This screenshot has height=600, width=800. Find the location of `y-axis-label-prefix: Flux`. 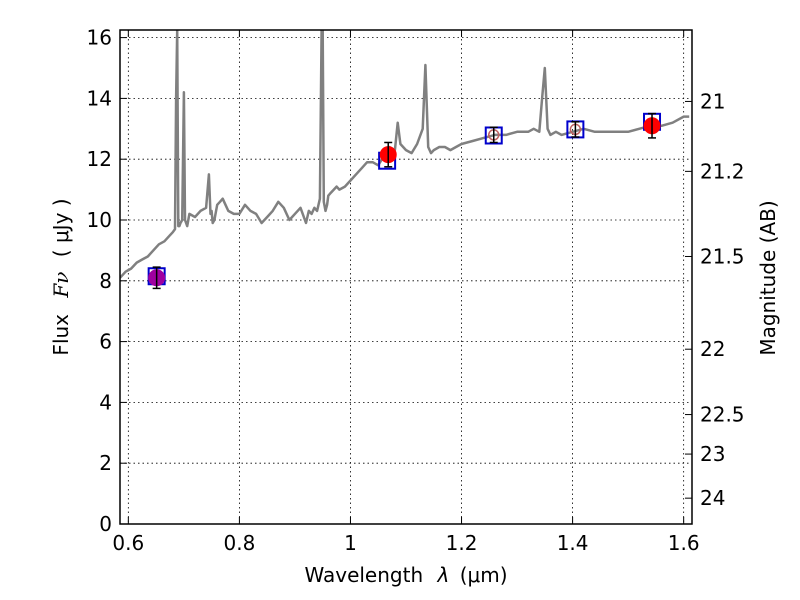

y-axis-label-prefix: Flux is located at coordinates (61, 335).